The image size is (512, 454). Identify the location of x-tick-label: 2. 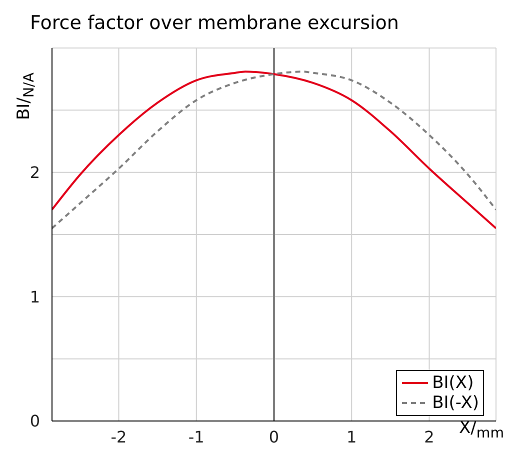
(429, 436).